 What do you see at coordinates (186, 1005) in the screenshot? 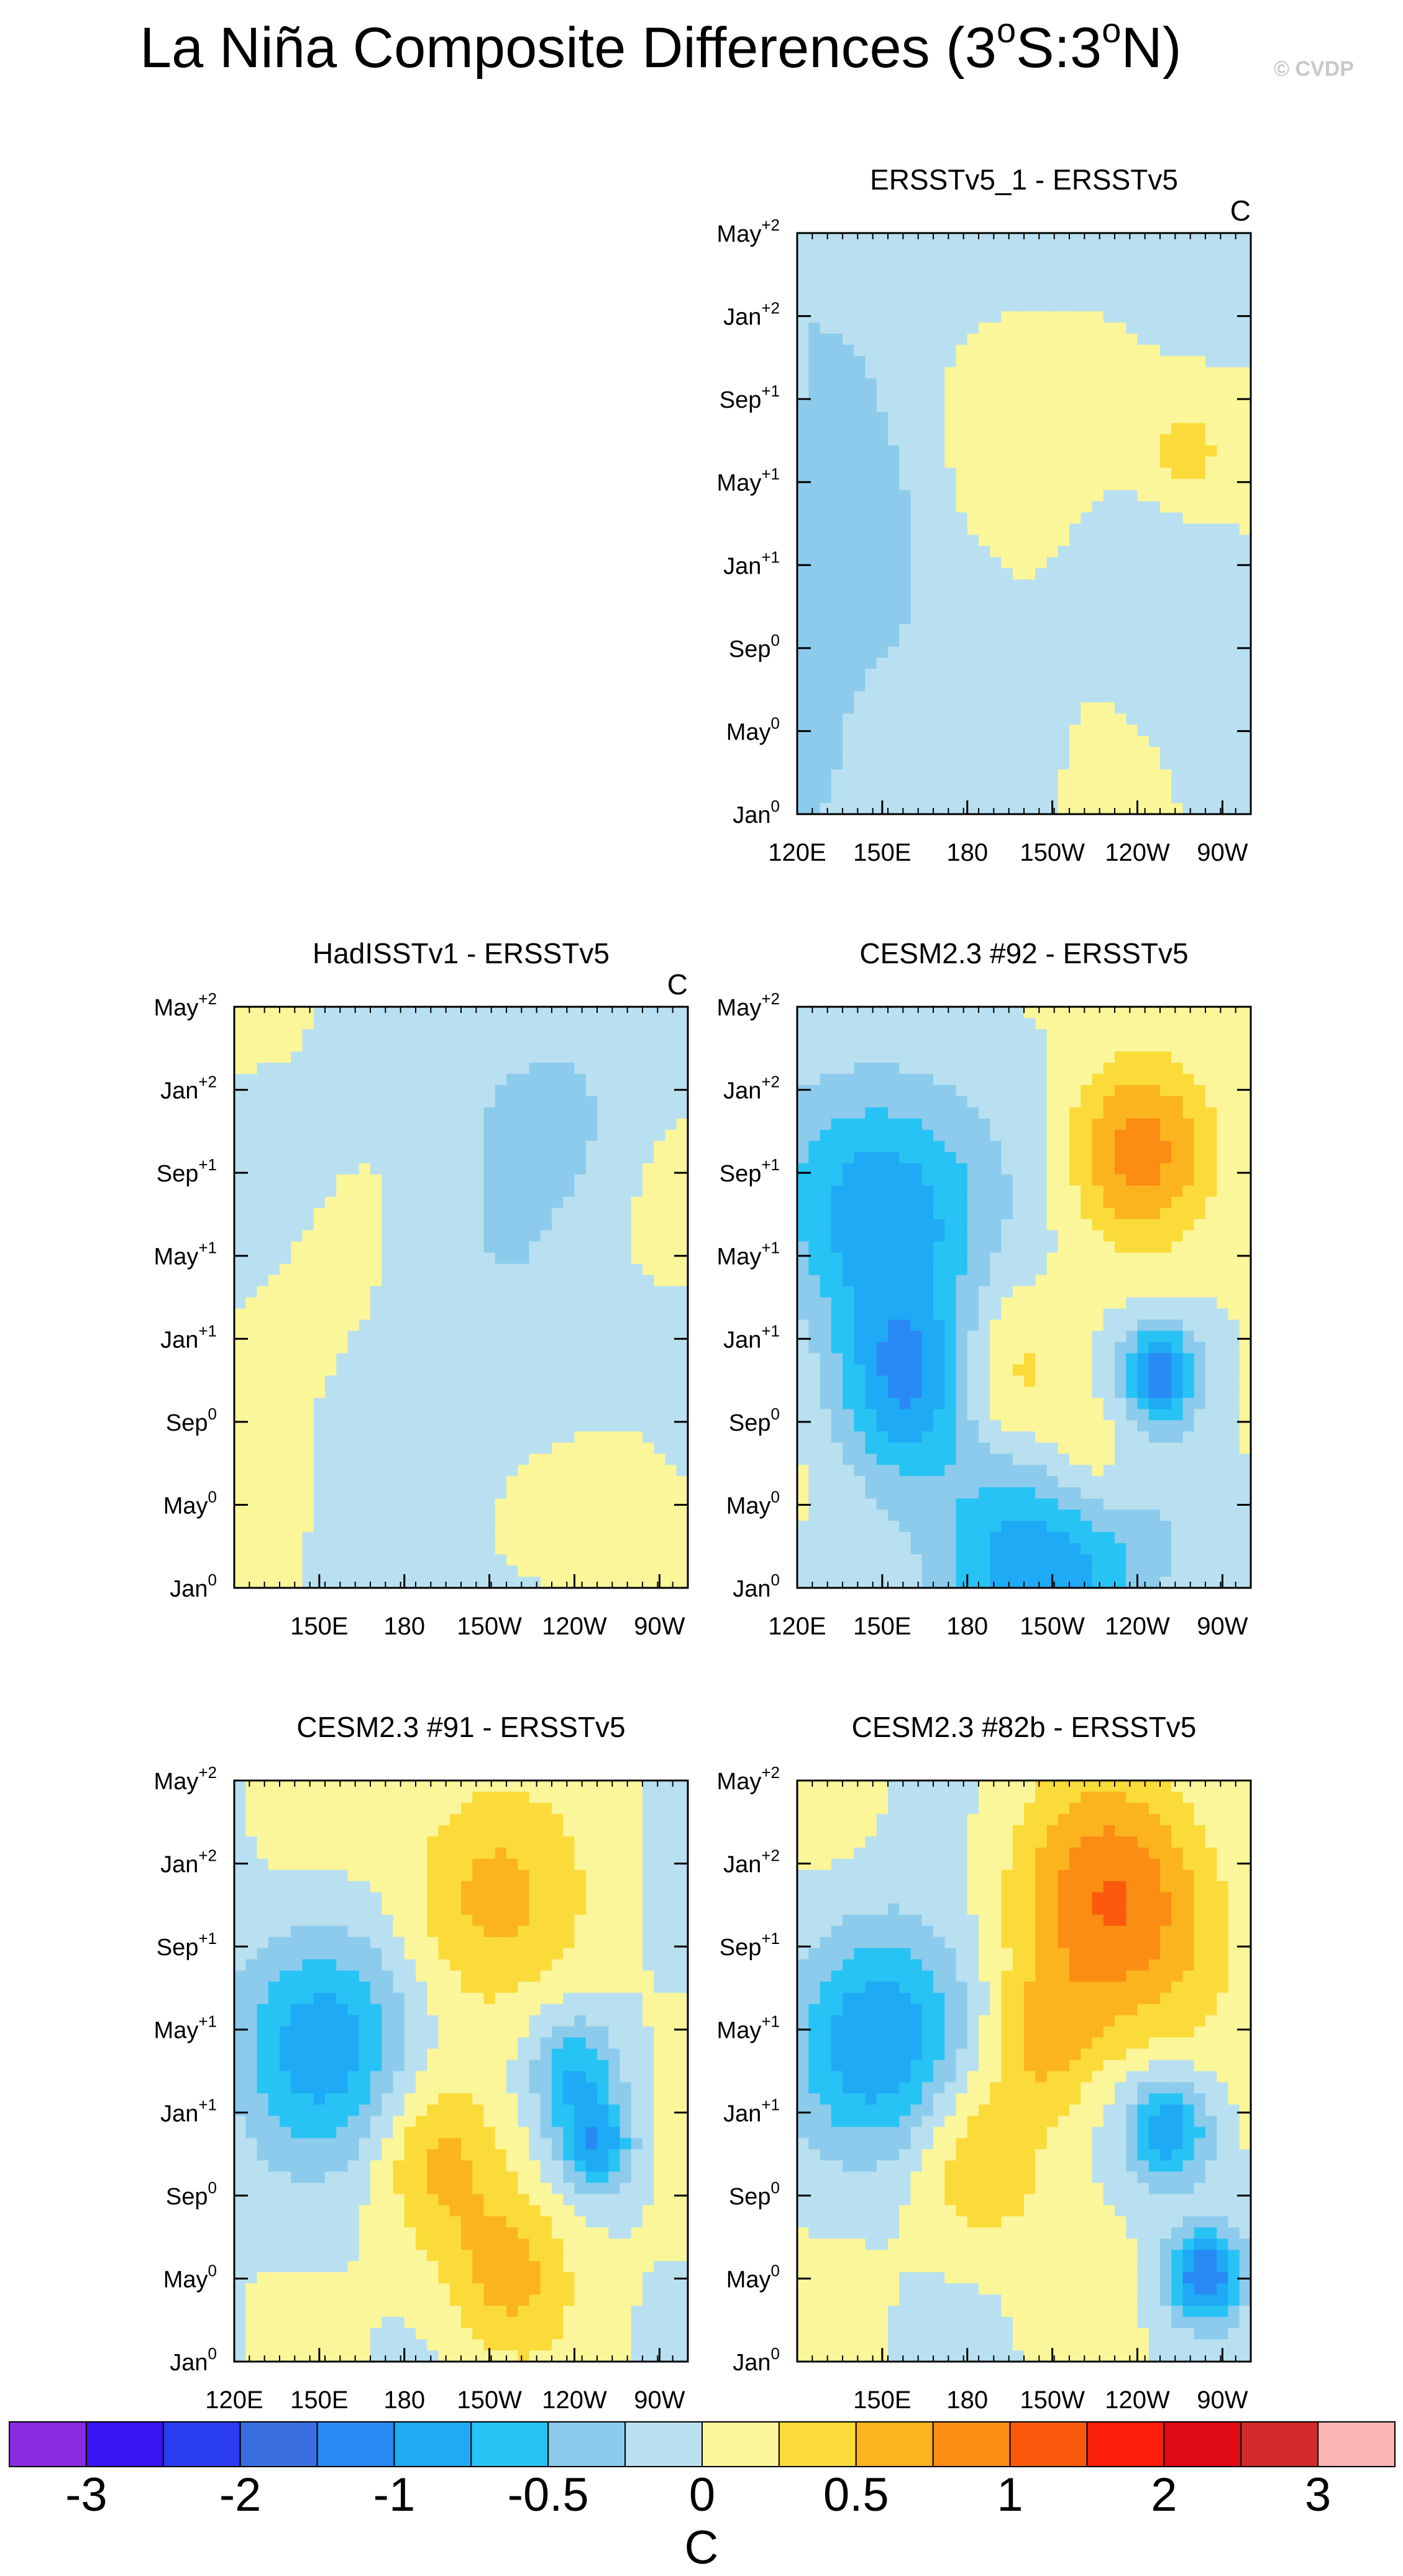
I see `y-tick-label: May+2` at bounding box center [186, 1005].